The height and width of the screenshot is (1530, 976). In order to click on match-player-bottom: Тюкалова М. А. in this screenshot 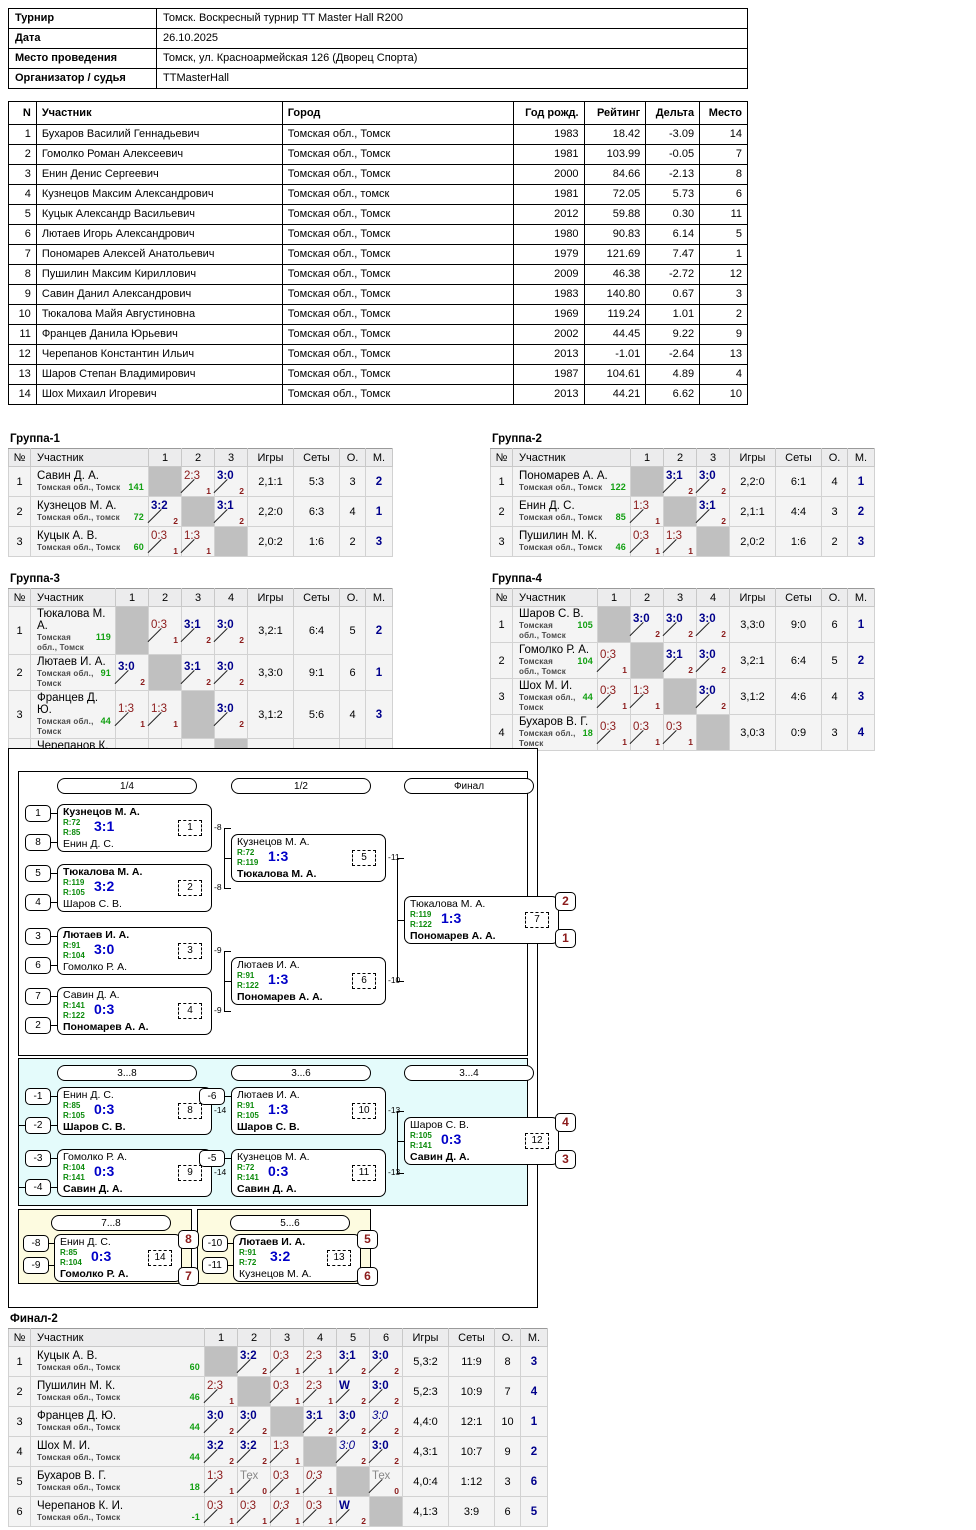, I will do `click(277, 874)`.